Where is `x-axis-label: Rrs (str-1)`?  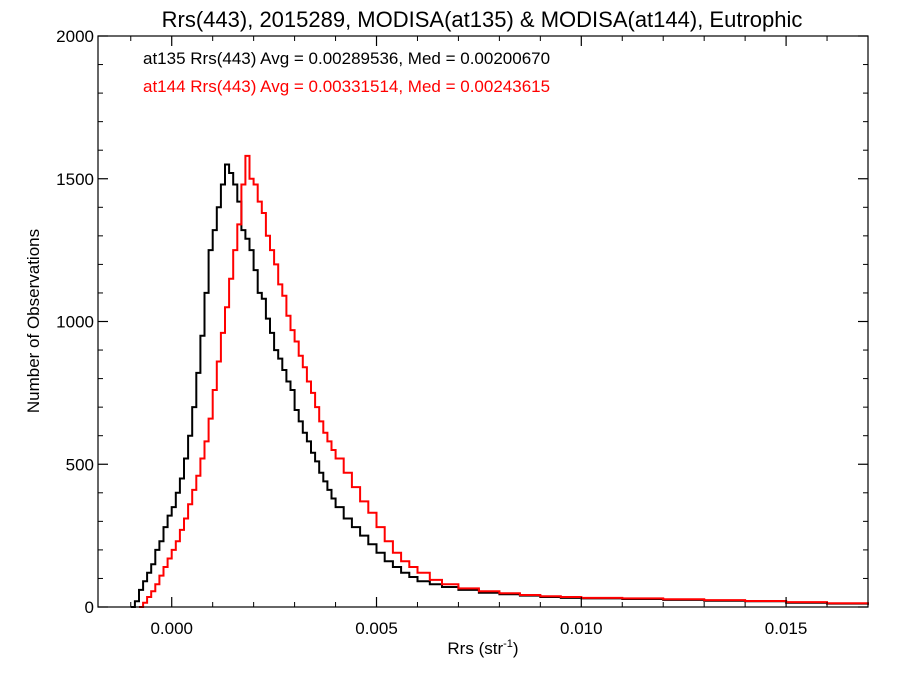 x-axis-label: Rrs (str-1) is located at coordinates (482, 648).